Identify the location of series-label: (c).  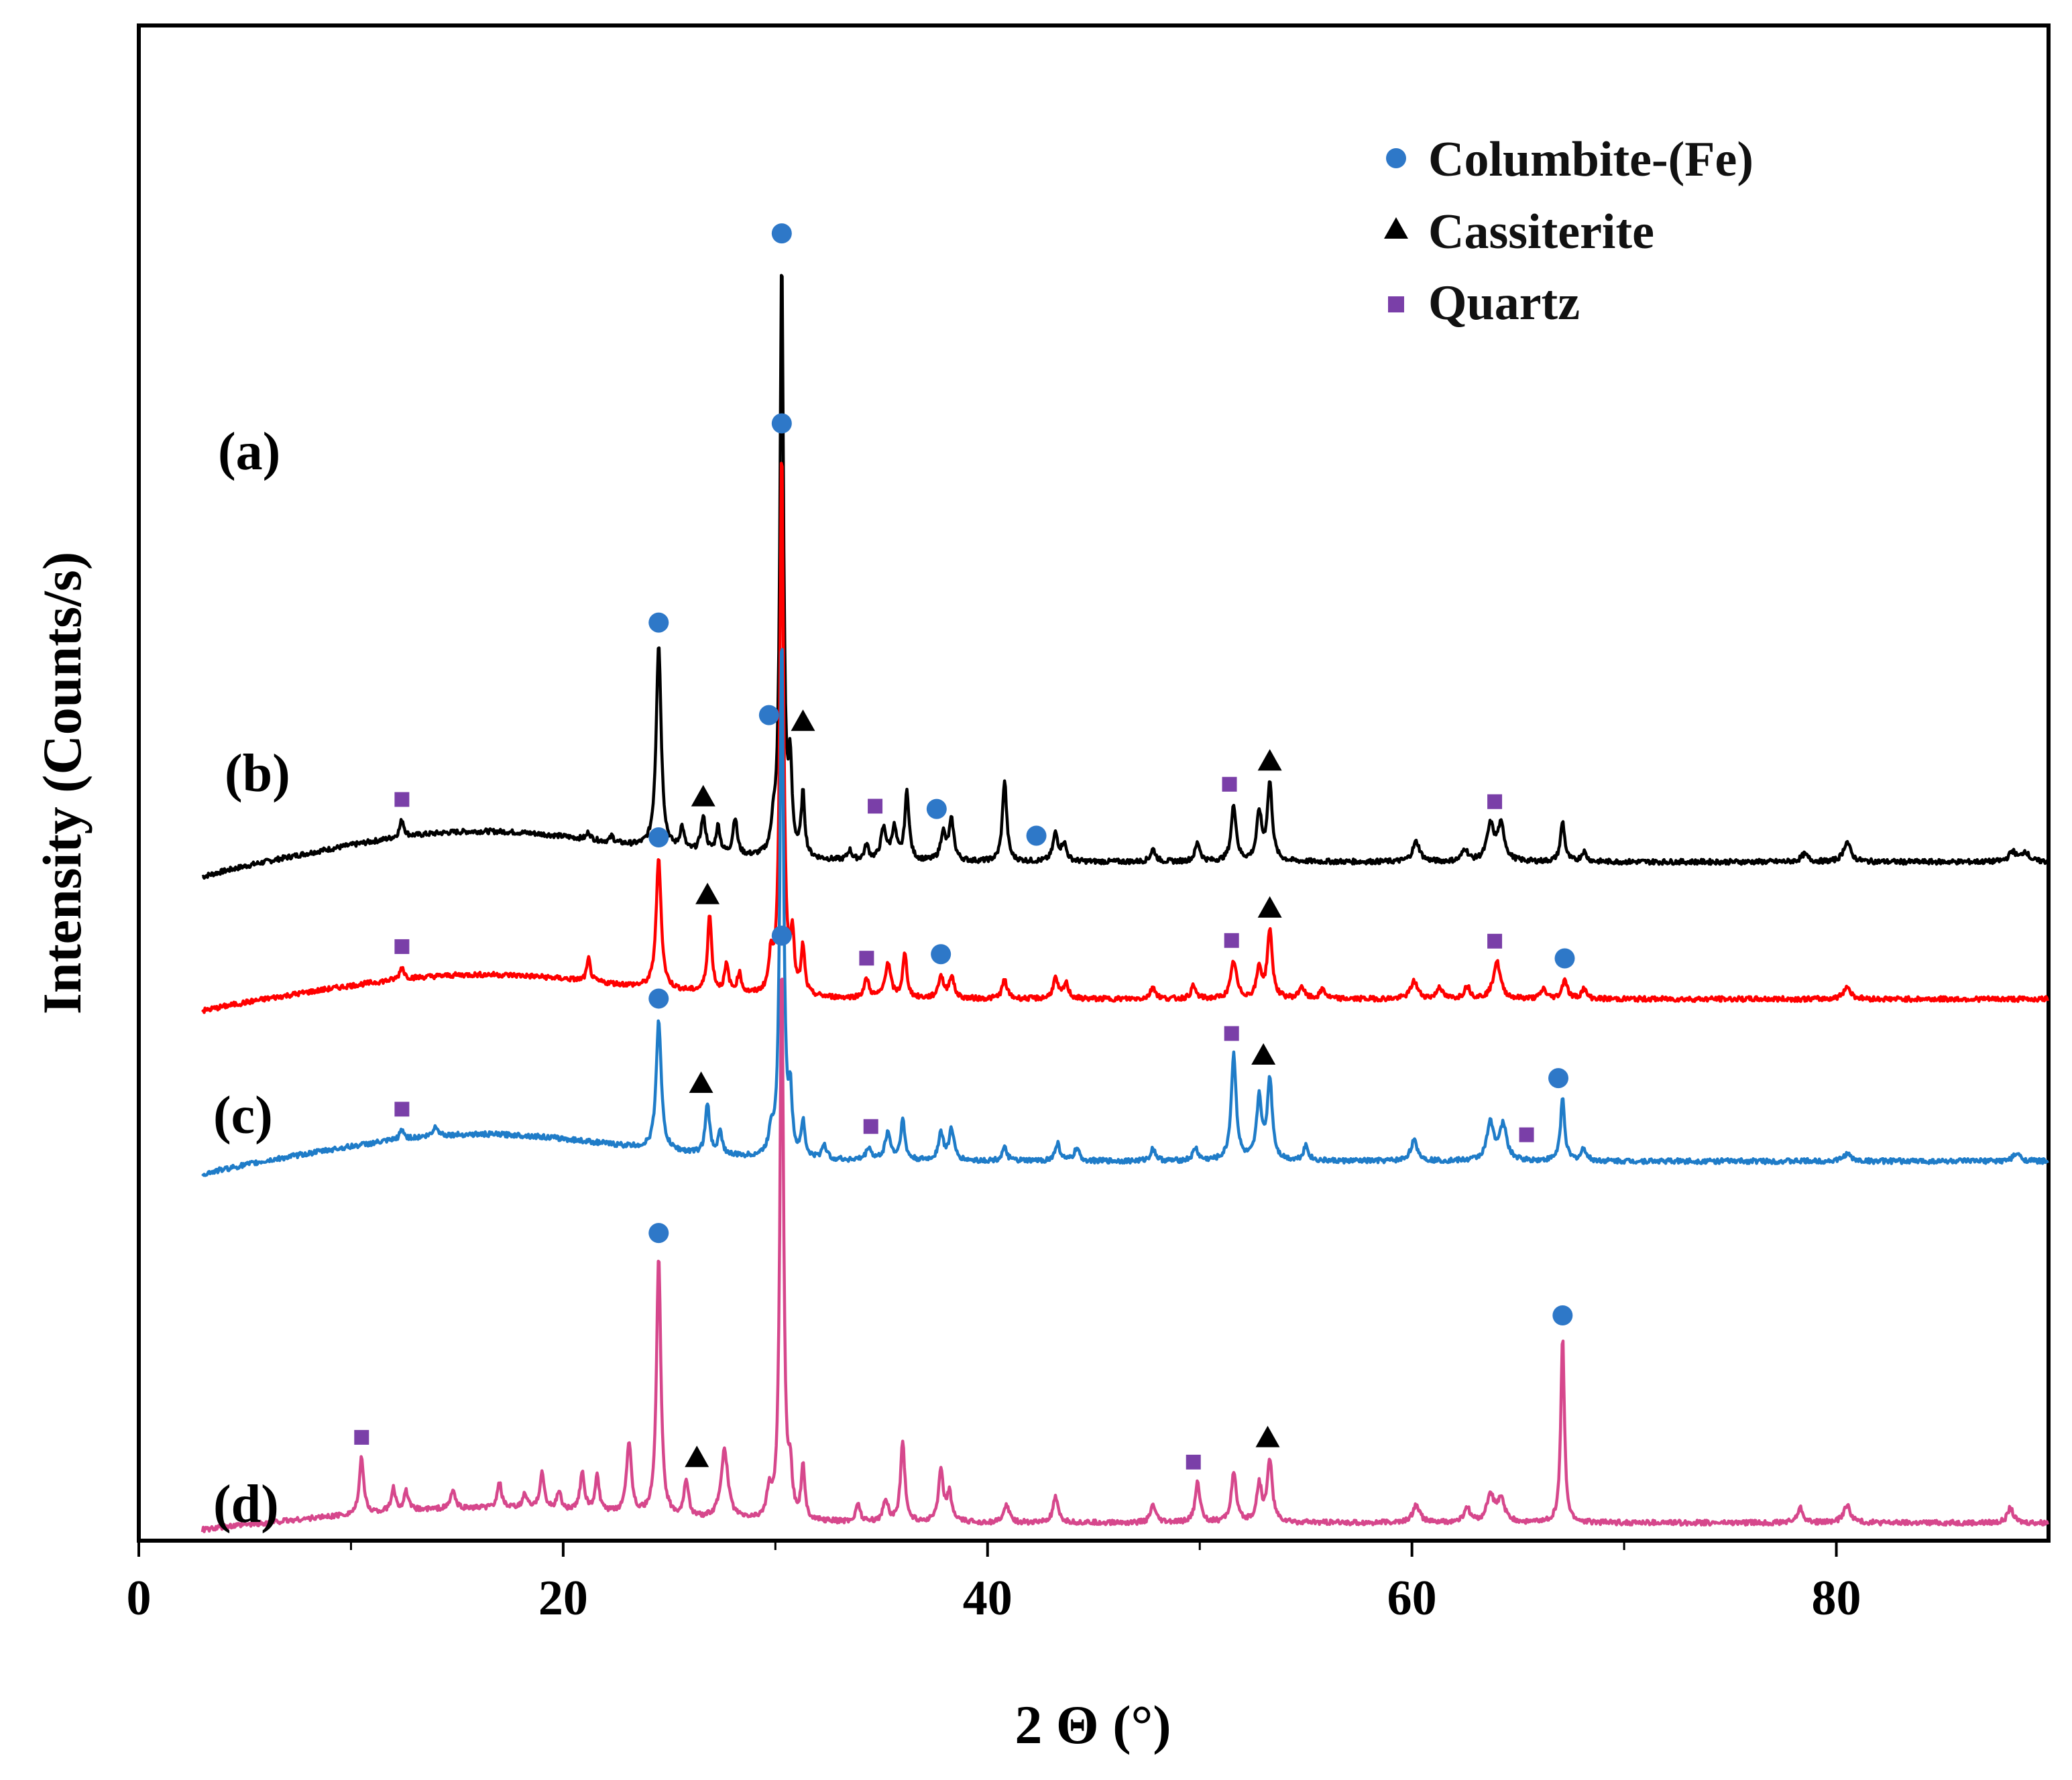
(243, 1115).